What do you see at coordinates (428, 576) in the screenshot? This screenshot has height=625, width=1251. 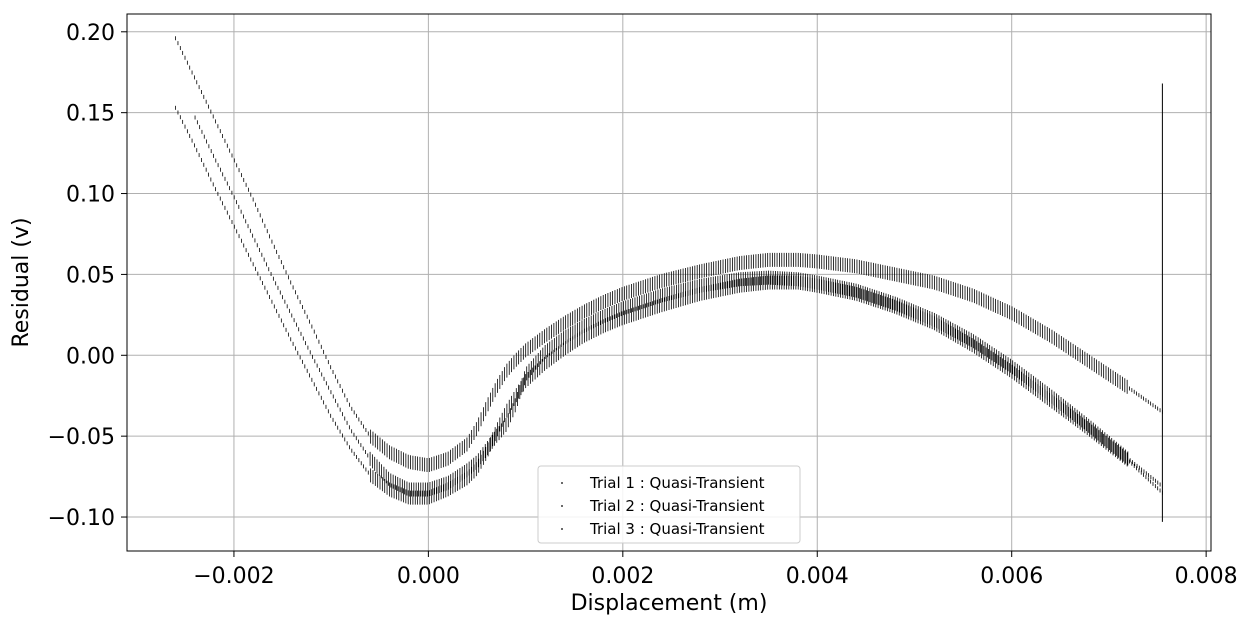 I see `x-tick-label: 0.000` at bounding box center [428, 576].